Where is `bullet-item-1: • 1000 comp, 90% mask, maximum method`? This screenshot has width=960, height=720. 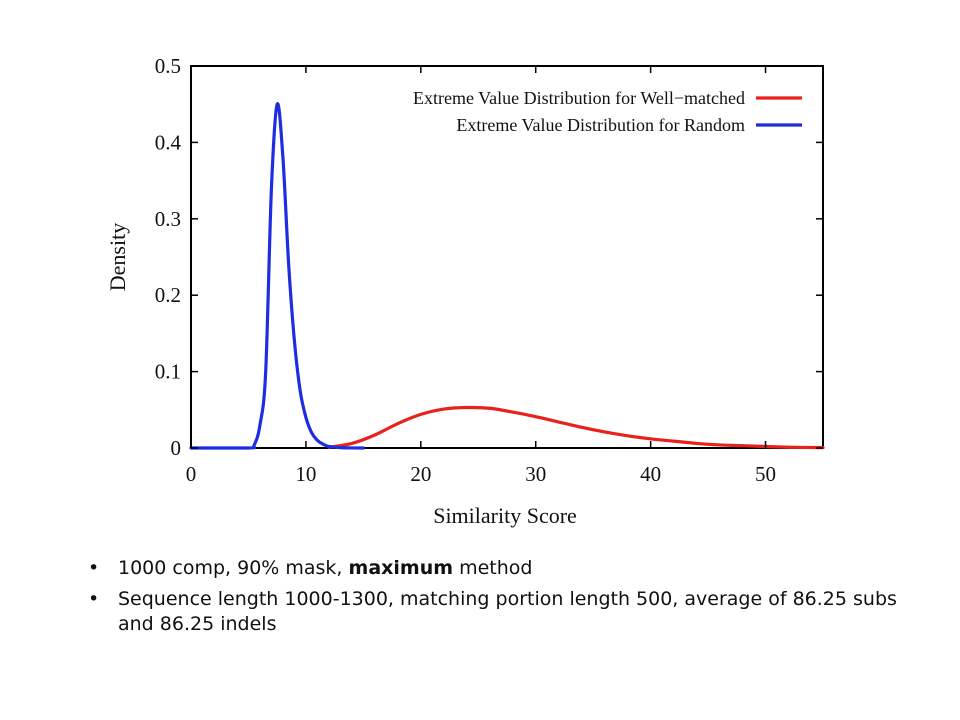 bullet-item-1: • 1000 comp, 90% mask, maximum method is located at coordinates (508, 568).